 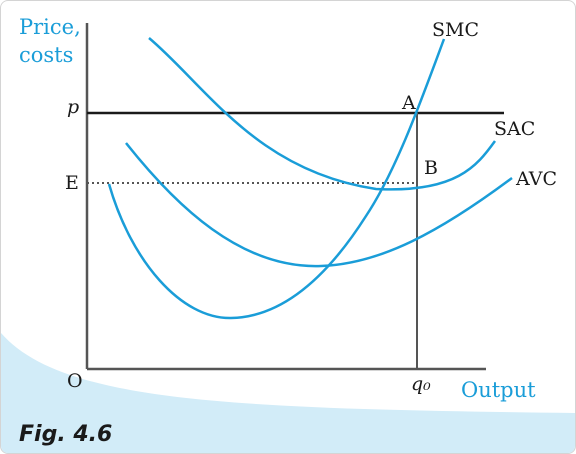 I want to click on y-axis-title-line2: costs, so click(x=46, y=55).